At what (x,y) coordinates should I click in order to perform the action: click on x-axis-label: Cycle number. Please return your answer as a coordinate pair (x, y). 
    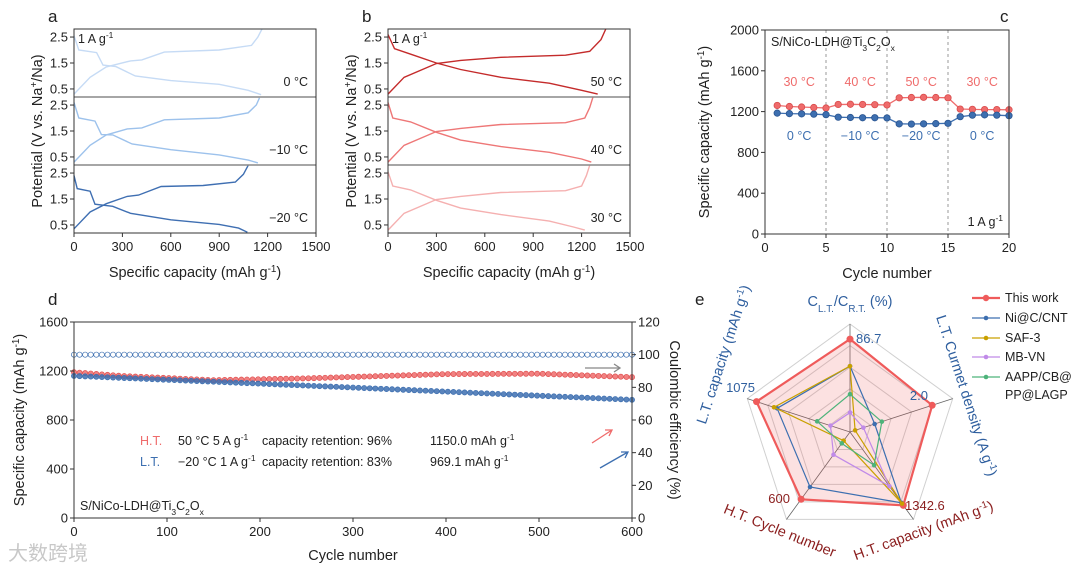
    Looking at the image, I should click on (887, 274).